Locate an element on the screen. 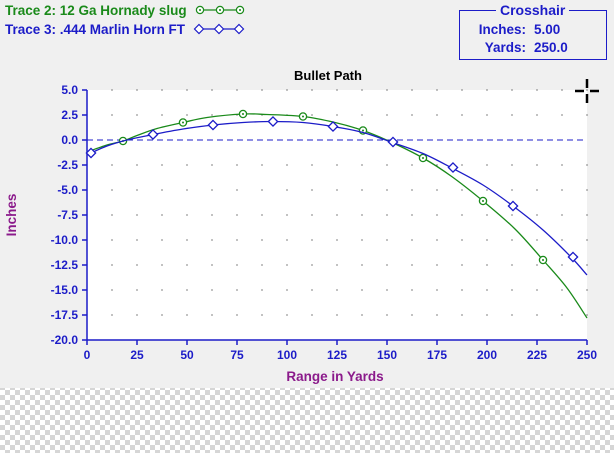 The height and width of the screenshot is (453, 614). x-tick-label: 125 is located at coordinates (337, 355).